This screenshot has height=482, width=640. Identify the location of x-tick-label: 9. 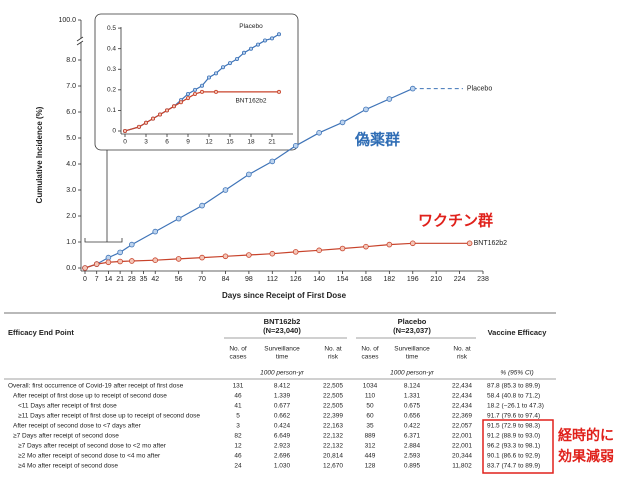
(188, 142).